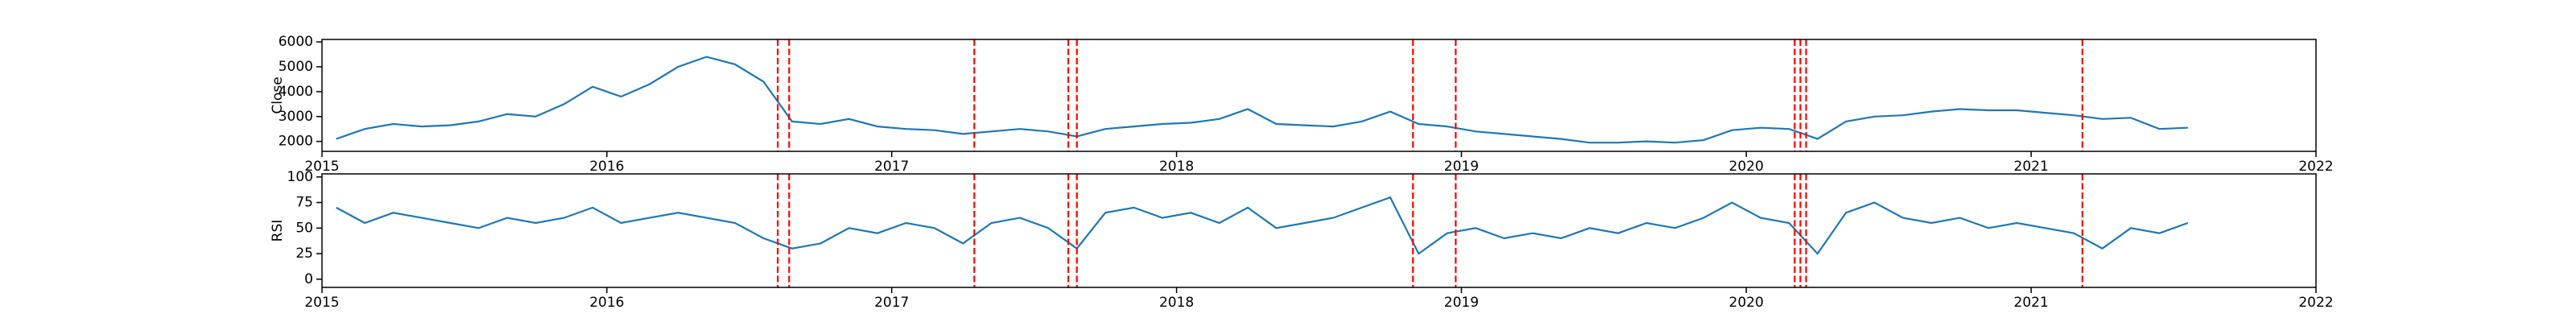 The image size is (2576, 322). I want to click on y-tick-label: 6000, so click(296, 42).